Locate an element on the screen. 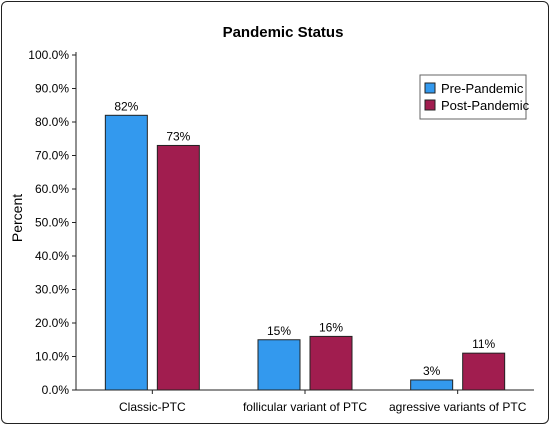 The width and height of the screenshot is (550, 425). x-tick-label: follicular variant of PTC is located at coordinates (305, 407).